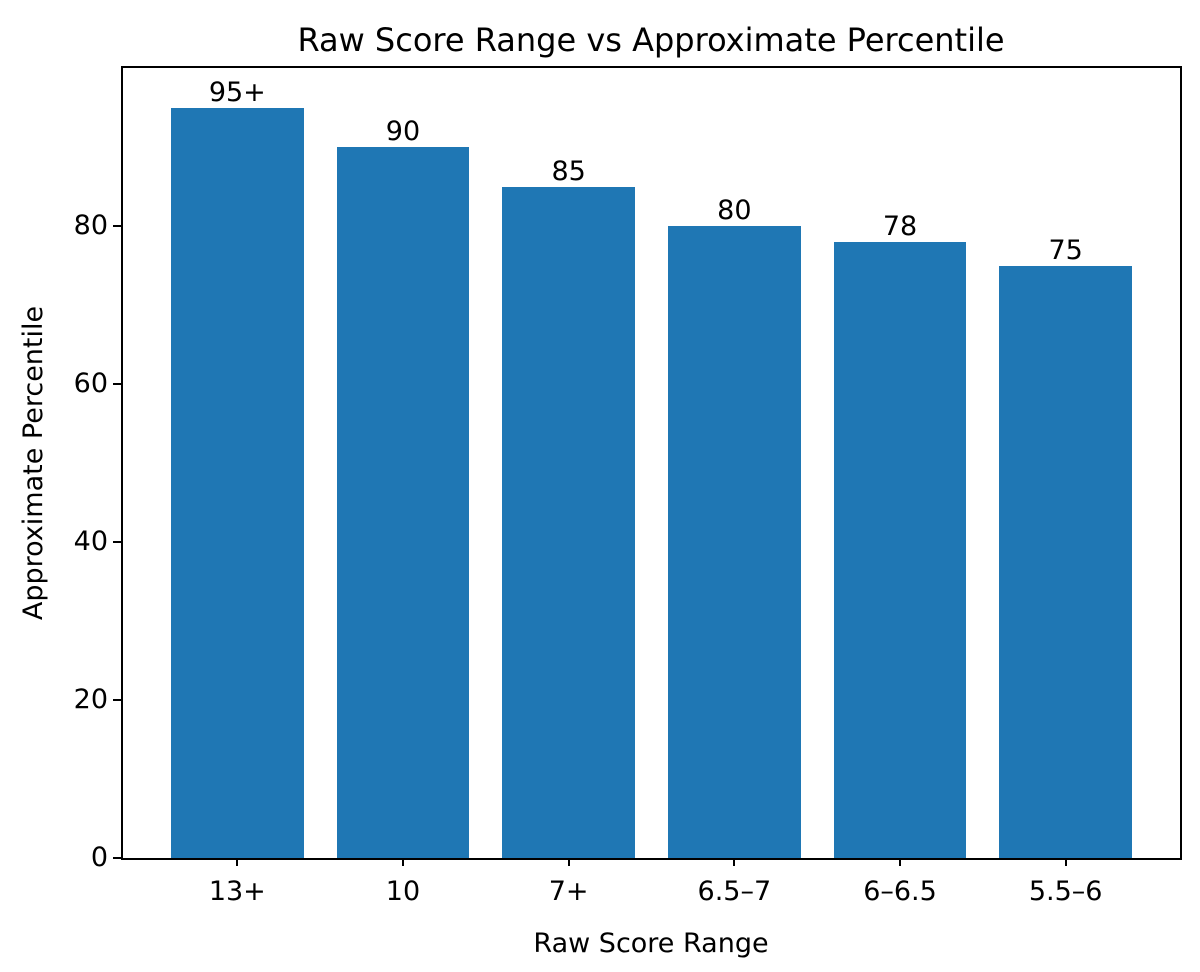  Describe the element at coordinates (734, 891) in the screenshot. I see `x-tick-label: 6.5–7` at that location.